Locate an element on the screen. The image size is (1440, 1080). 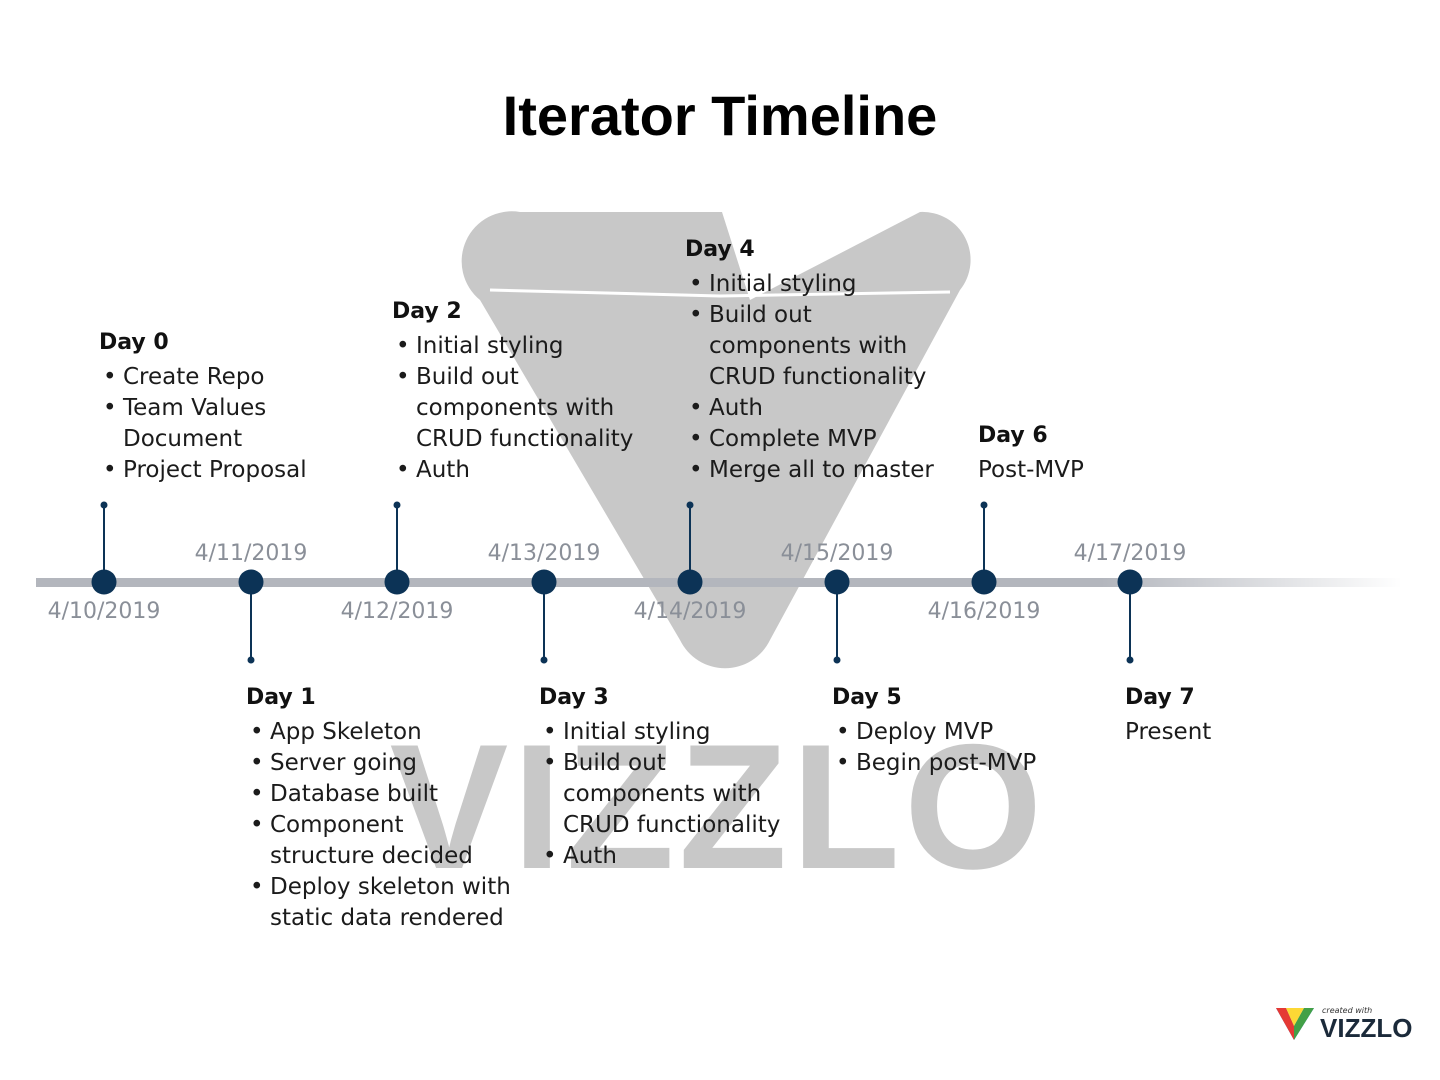
milestone-task-item: Create Repo is located at coordinates (203, 377).